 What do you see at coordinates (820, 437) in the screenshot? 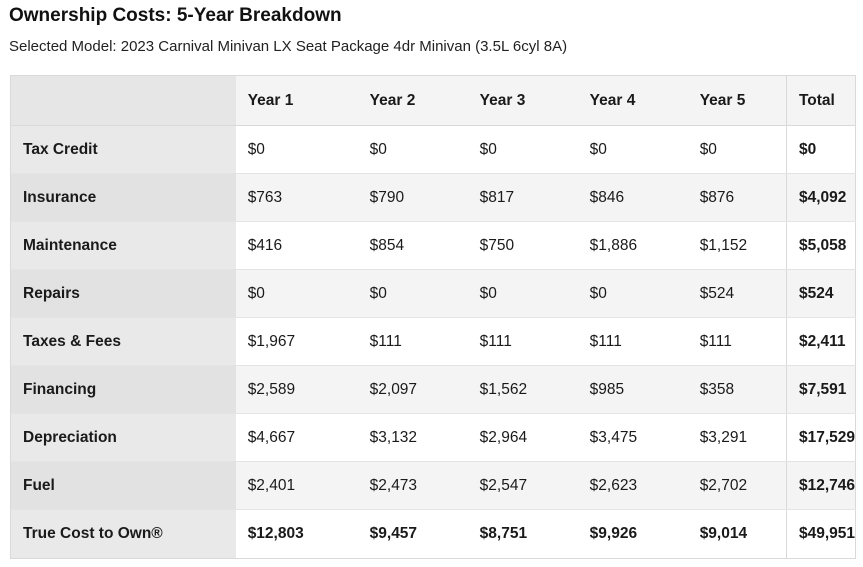
I see `cell-total: $17,529` at bounding box center [820, 437].